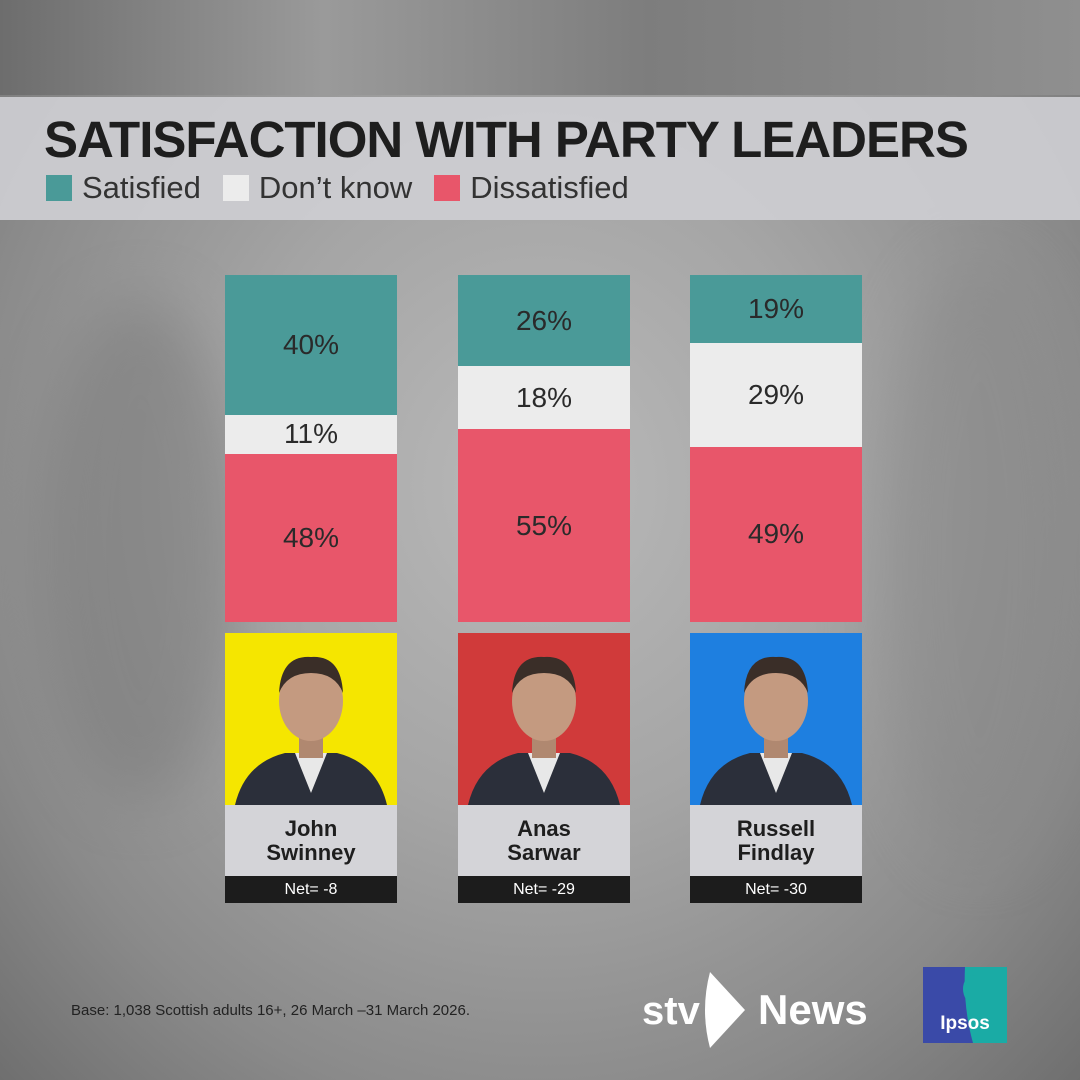 The width and height of the screenshot is (1080, 1080). Describe the element at coordinates (776, 828) in the screenshot. I see `first-name: Russell` at that location.